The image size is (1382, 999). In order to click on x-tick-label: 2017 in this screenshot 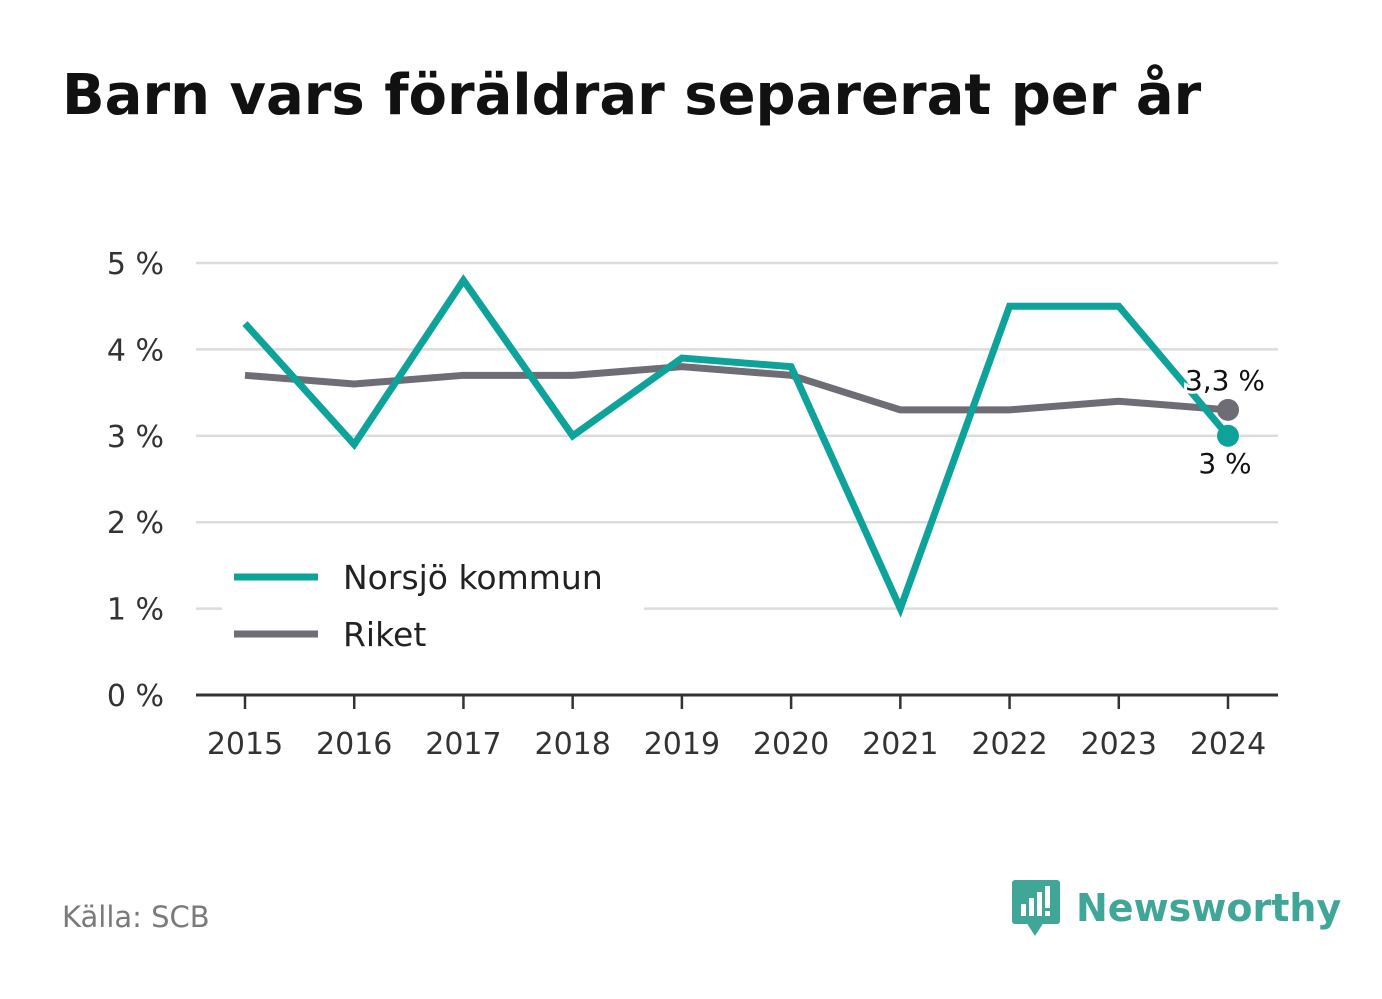, I will do `click(463, 744)`.